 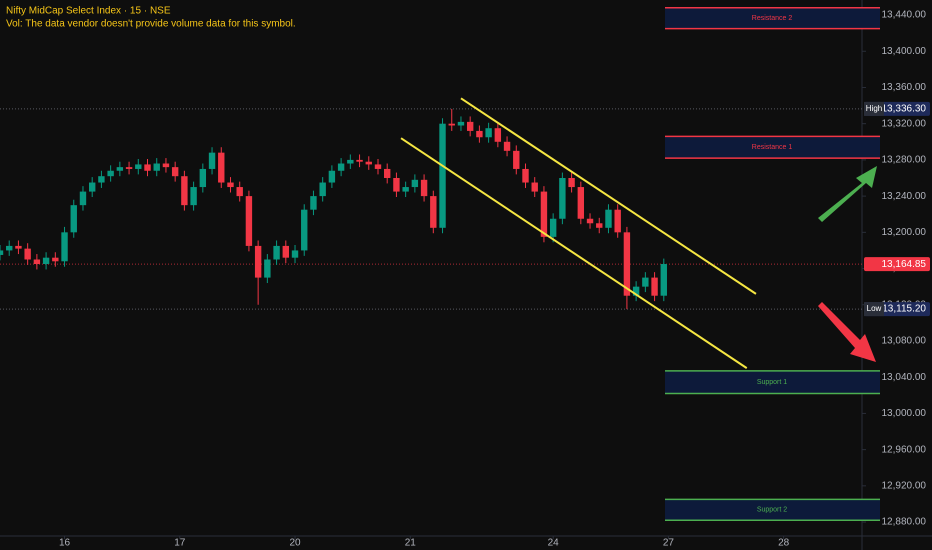 What do you see at coordinates (904, 341) in the screenshot?
I see `y-tick-label: 13,080.00` at bounding box center [904, 341].